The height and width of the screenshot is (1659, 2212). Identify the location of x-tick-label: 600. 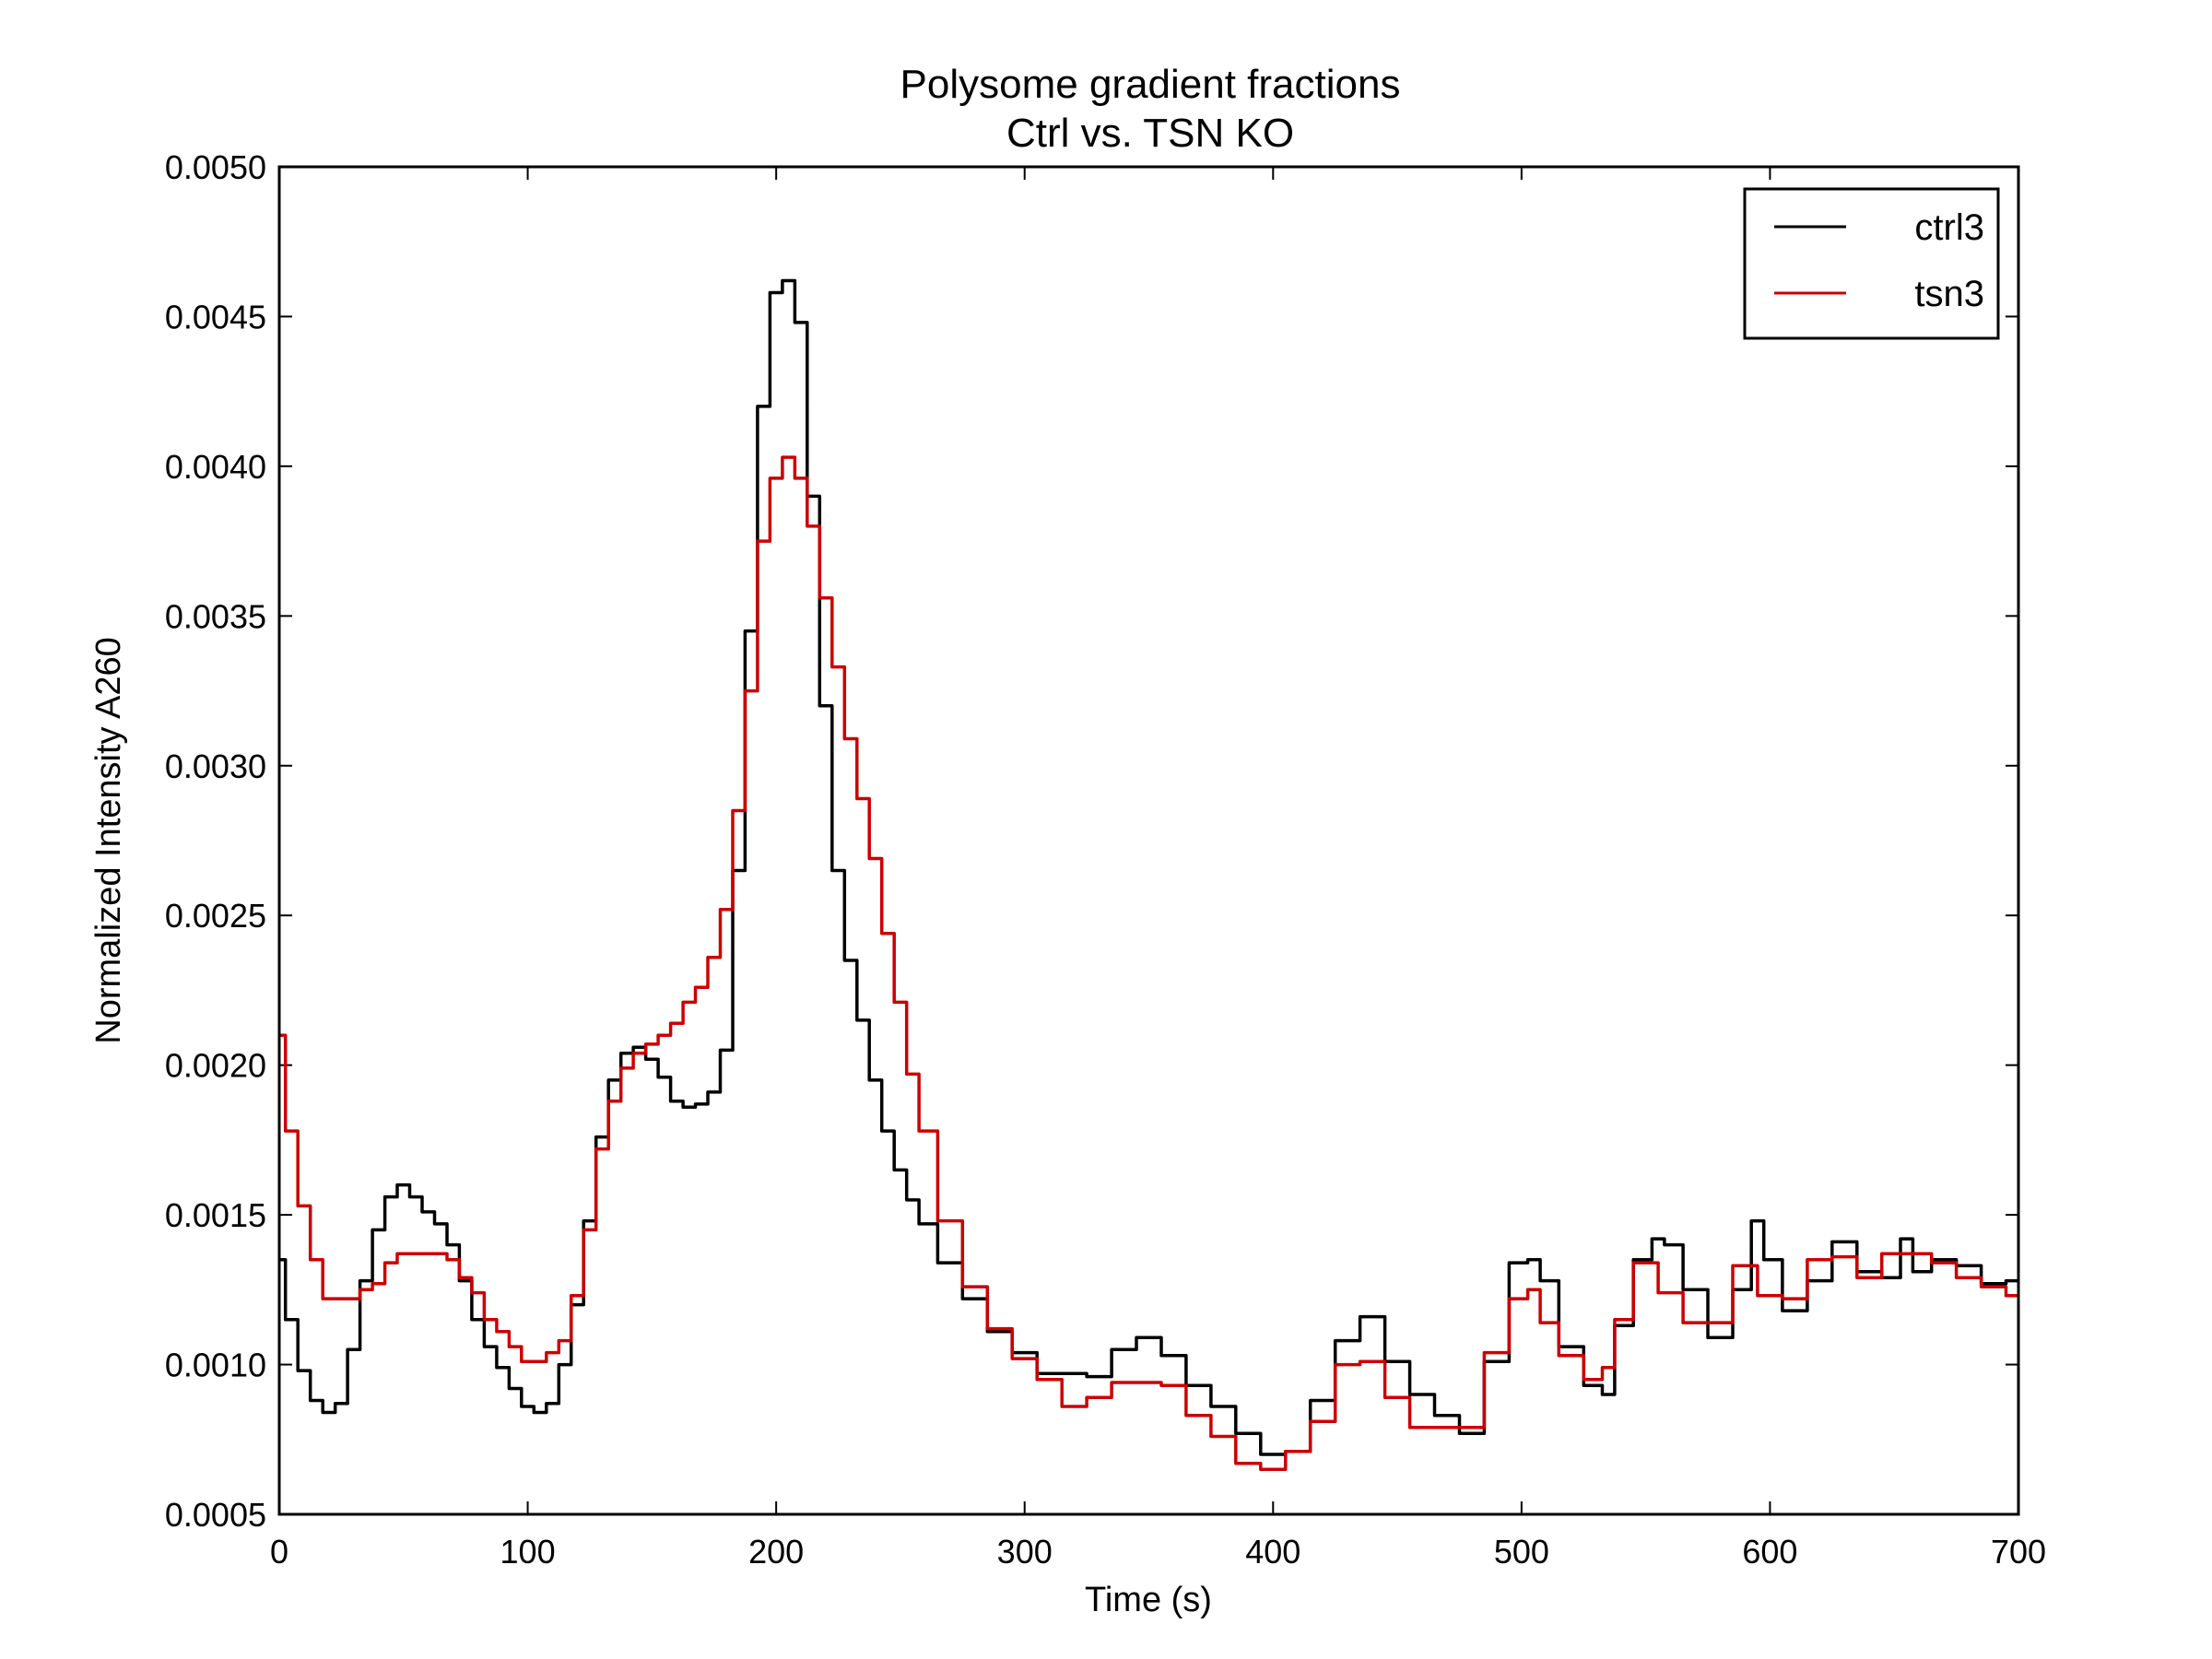
(1769, 1552).